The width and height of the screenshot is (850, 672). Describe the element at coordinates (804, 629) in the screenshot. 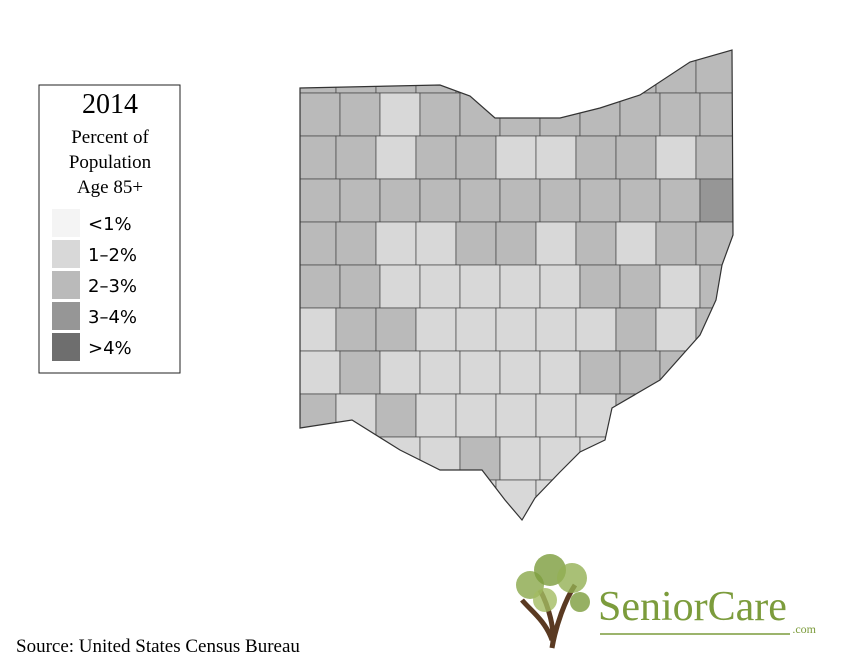

I see `logo-suffix: .com` at that location.